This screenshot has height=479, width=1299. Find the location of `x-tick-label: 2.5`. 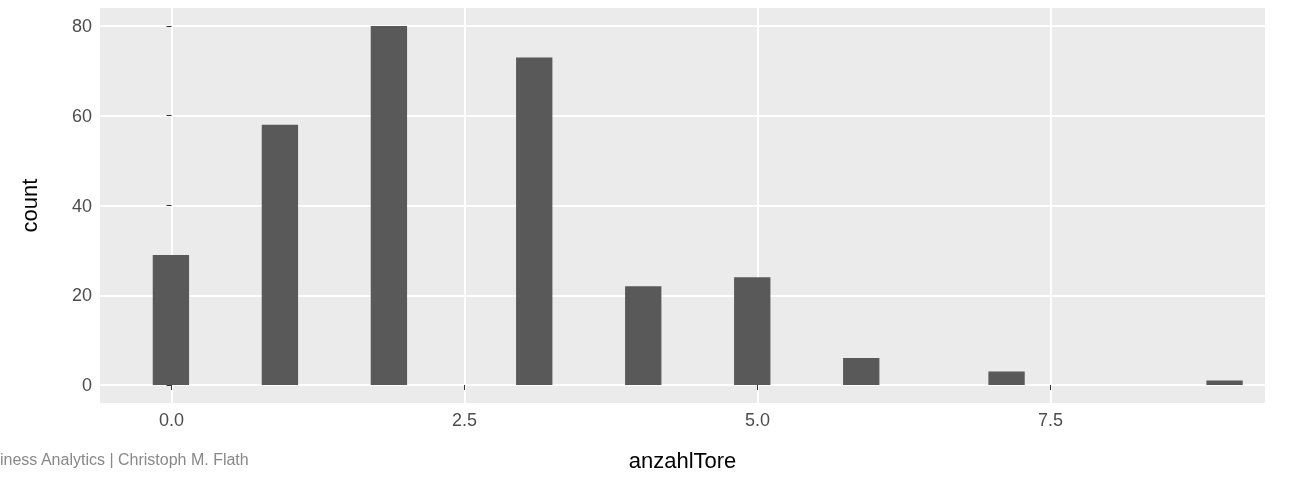

x-tick-label: 2.5 is located at coordinates (464, 420).